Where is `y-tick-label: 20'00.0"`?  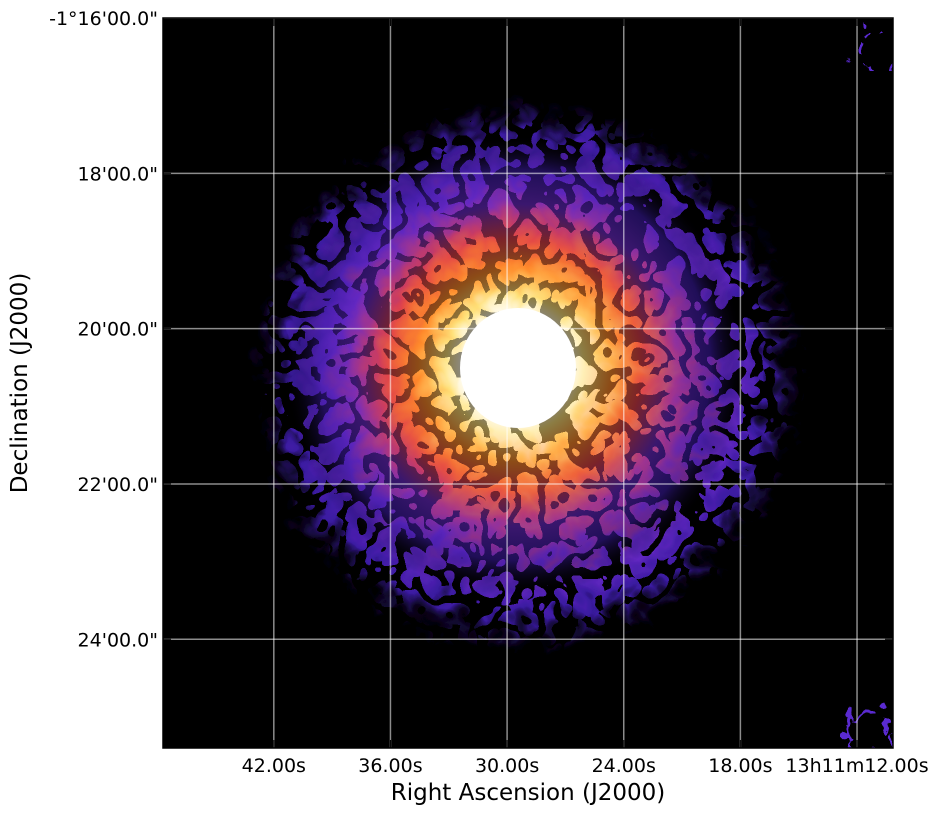 y-tick-label: 20'00.0" is located at coordinates (118, 330).